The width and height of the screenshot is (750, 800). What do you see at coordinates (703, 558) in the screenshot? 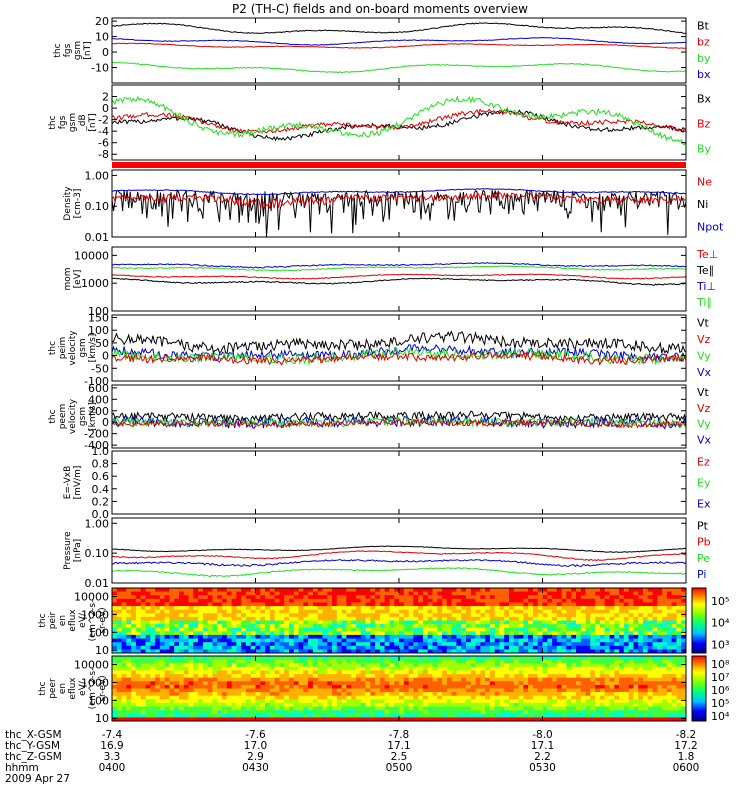
I see `legend-Pe: Pe` at bounding box center [703, 558].